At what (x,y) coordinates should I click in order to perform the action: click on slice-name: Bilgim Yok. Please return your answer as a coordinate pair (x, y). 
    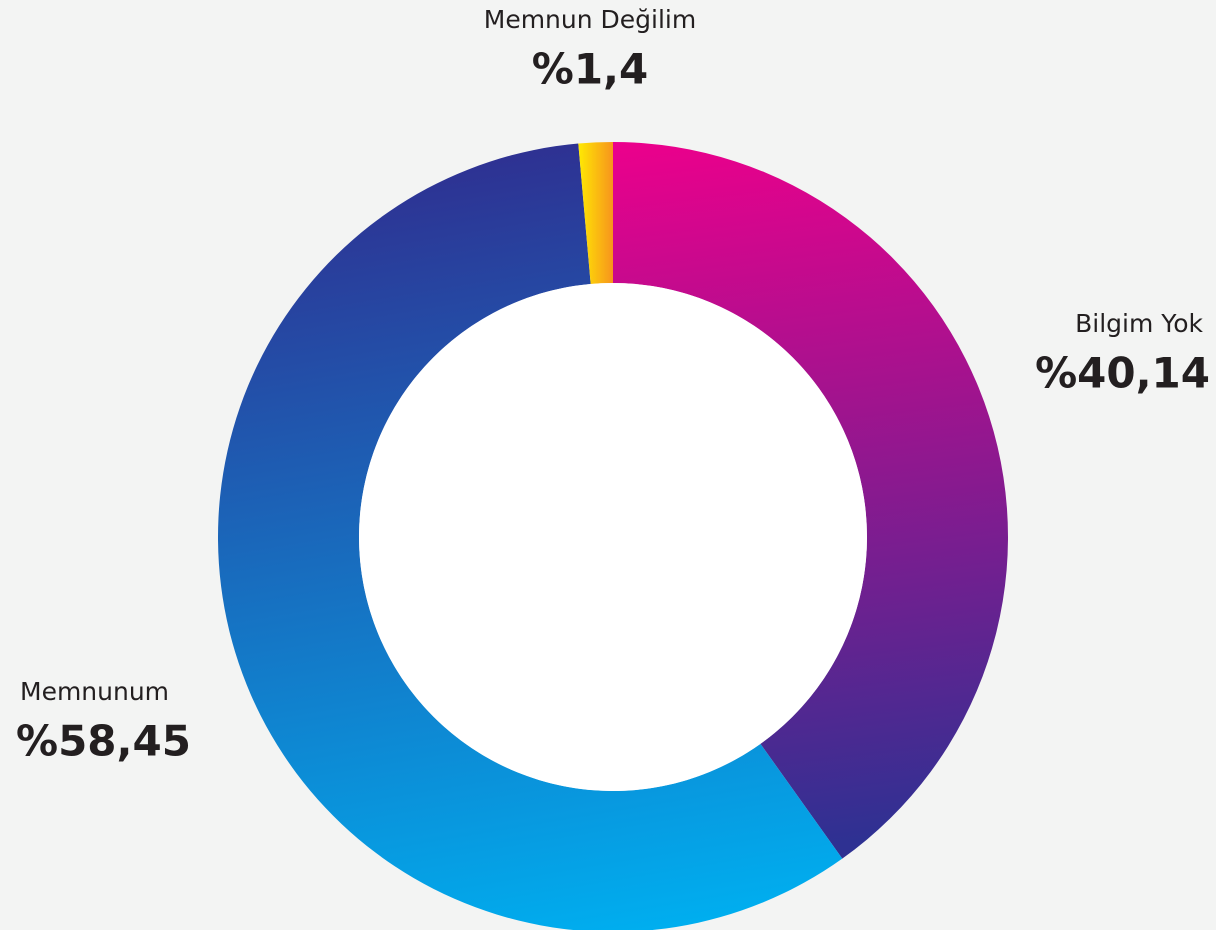
    Looking at the image, I should click on (1139, 323).